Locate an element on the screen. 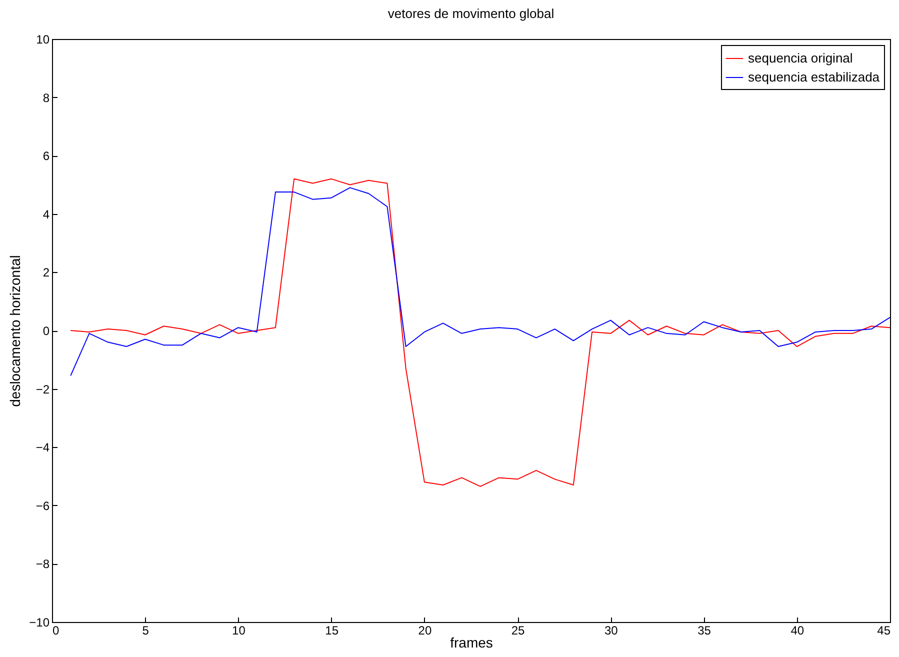  x-tick-label: 30 is located at coordinates (611, 631).